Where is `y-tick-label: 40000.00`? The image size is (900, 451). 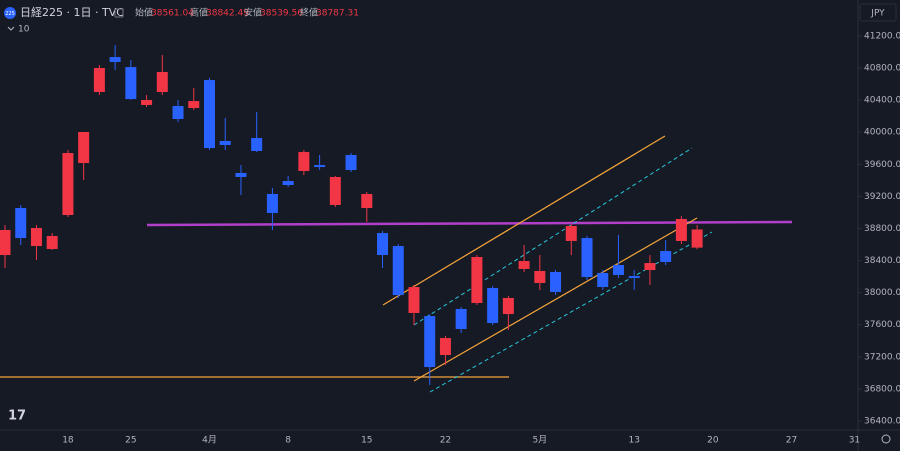 y-tick-label: 40000.00 is located at coordinates (882, 133).